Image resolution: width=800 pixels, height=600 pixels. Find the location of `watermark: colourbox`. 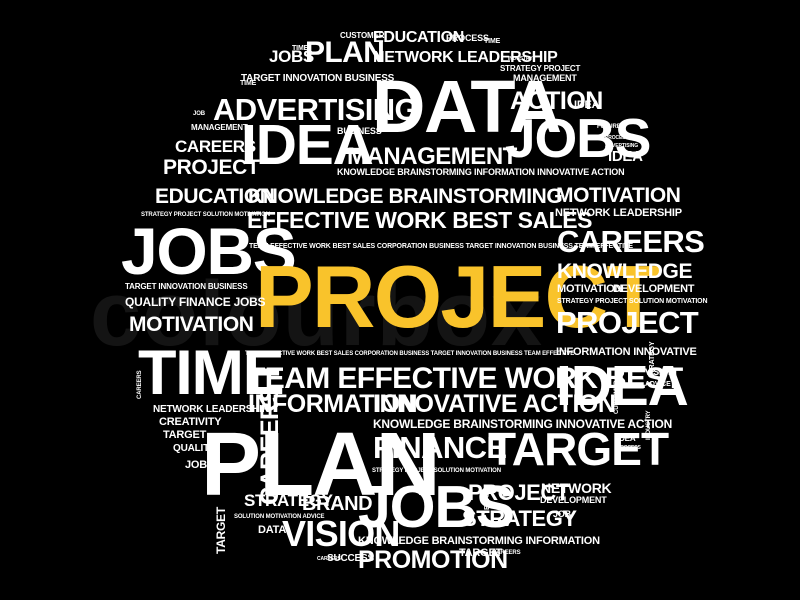

watermark: colourbox is located at coordinates (316, 314).